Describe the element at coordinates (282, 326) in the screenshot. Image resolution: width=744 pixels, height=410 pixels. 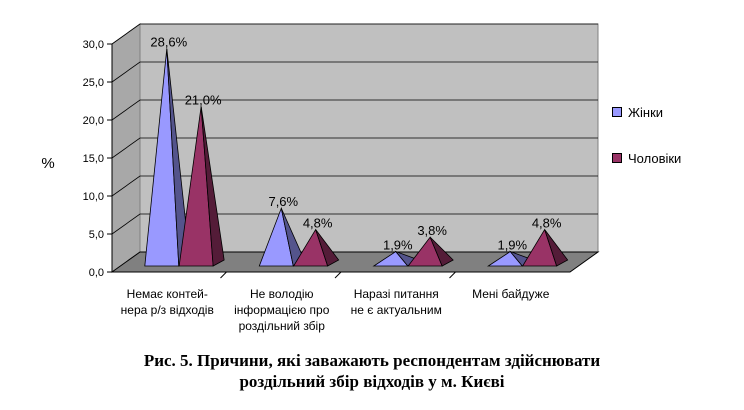
I see `x-category-label: роздільний збір` at that location.